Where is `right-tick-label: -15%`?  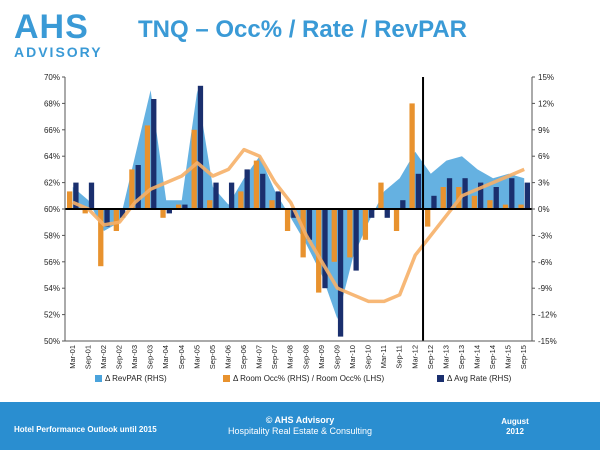 right-tick-label: -15% is located at coordinates (547, 341).